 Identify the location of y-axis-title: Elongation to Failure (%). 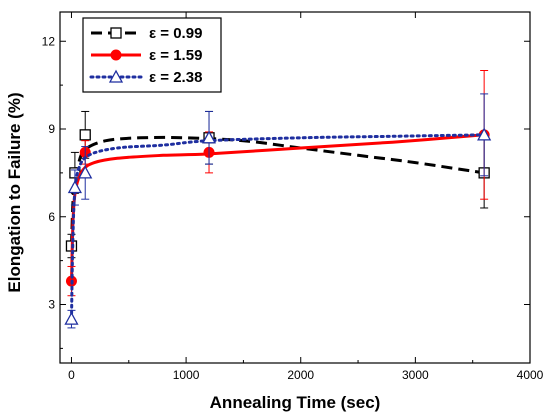
(14, 192).